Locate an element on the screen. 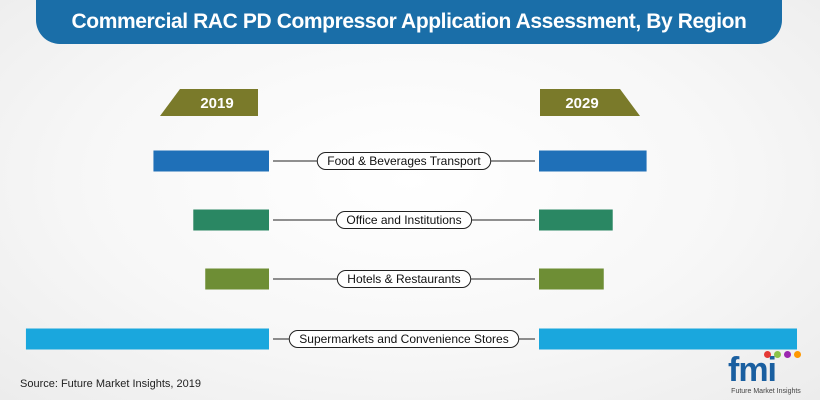 The height and width of the screenshot is (400, 820). year-tab-2019 is located at coordinates (209, 102).